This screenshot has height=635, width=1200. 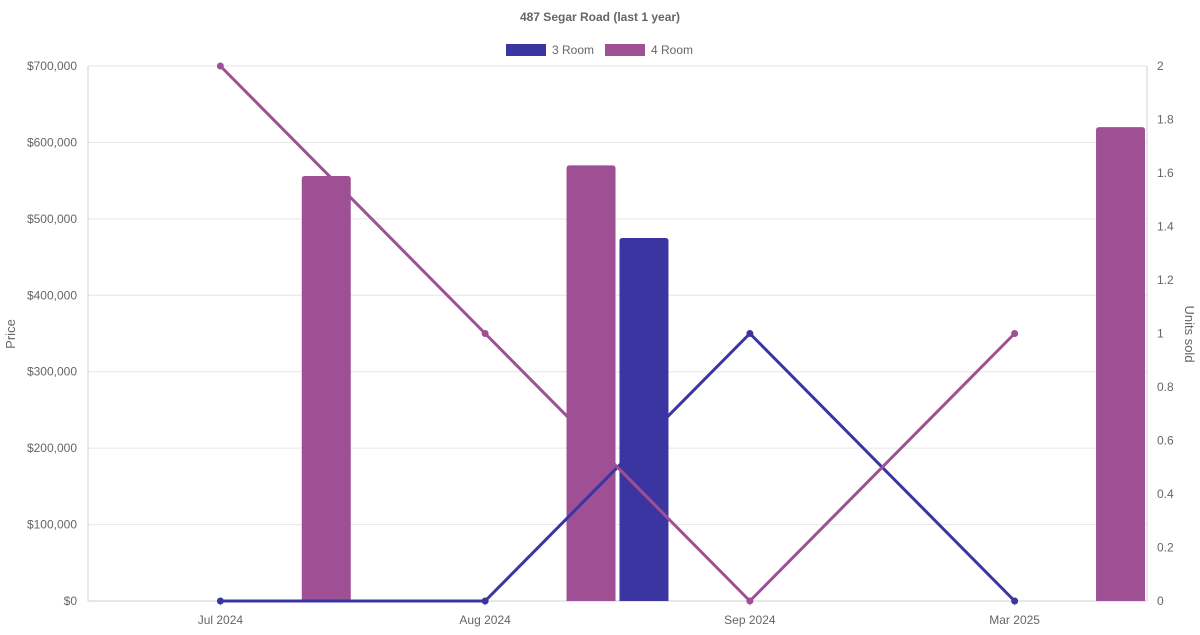 I want to click on y-left-tick-label: $700,000, so click(x=52, y=66).